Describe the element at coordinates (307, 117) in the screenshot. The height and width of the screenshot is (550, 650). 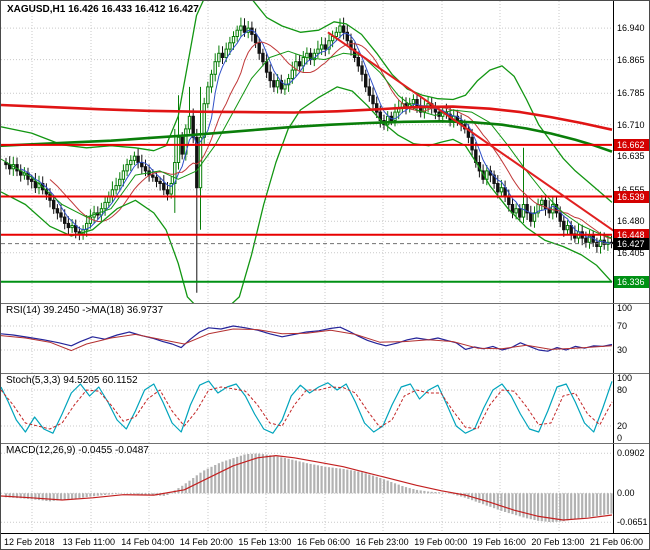
I see `ma-slow-red-line` at that location.